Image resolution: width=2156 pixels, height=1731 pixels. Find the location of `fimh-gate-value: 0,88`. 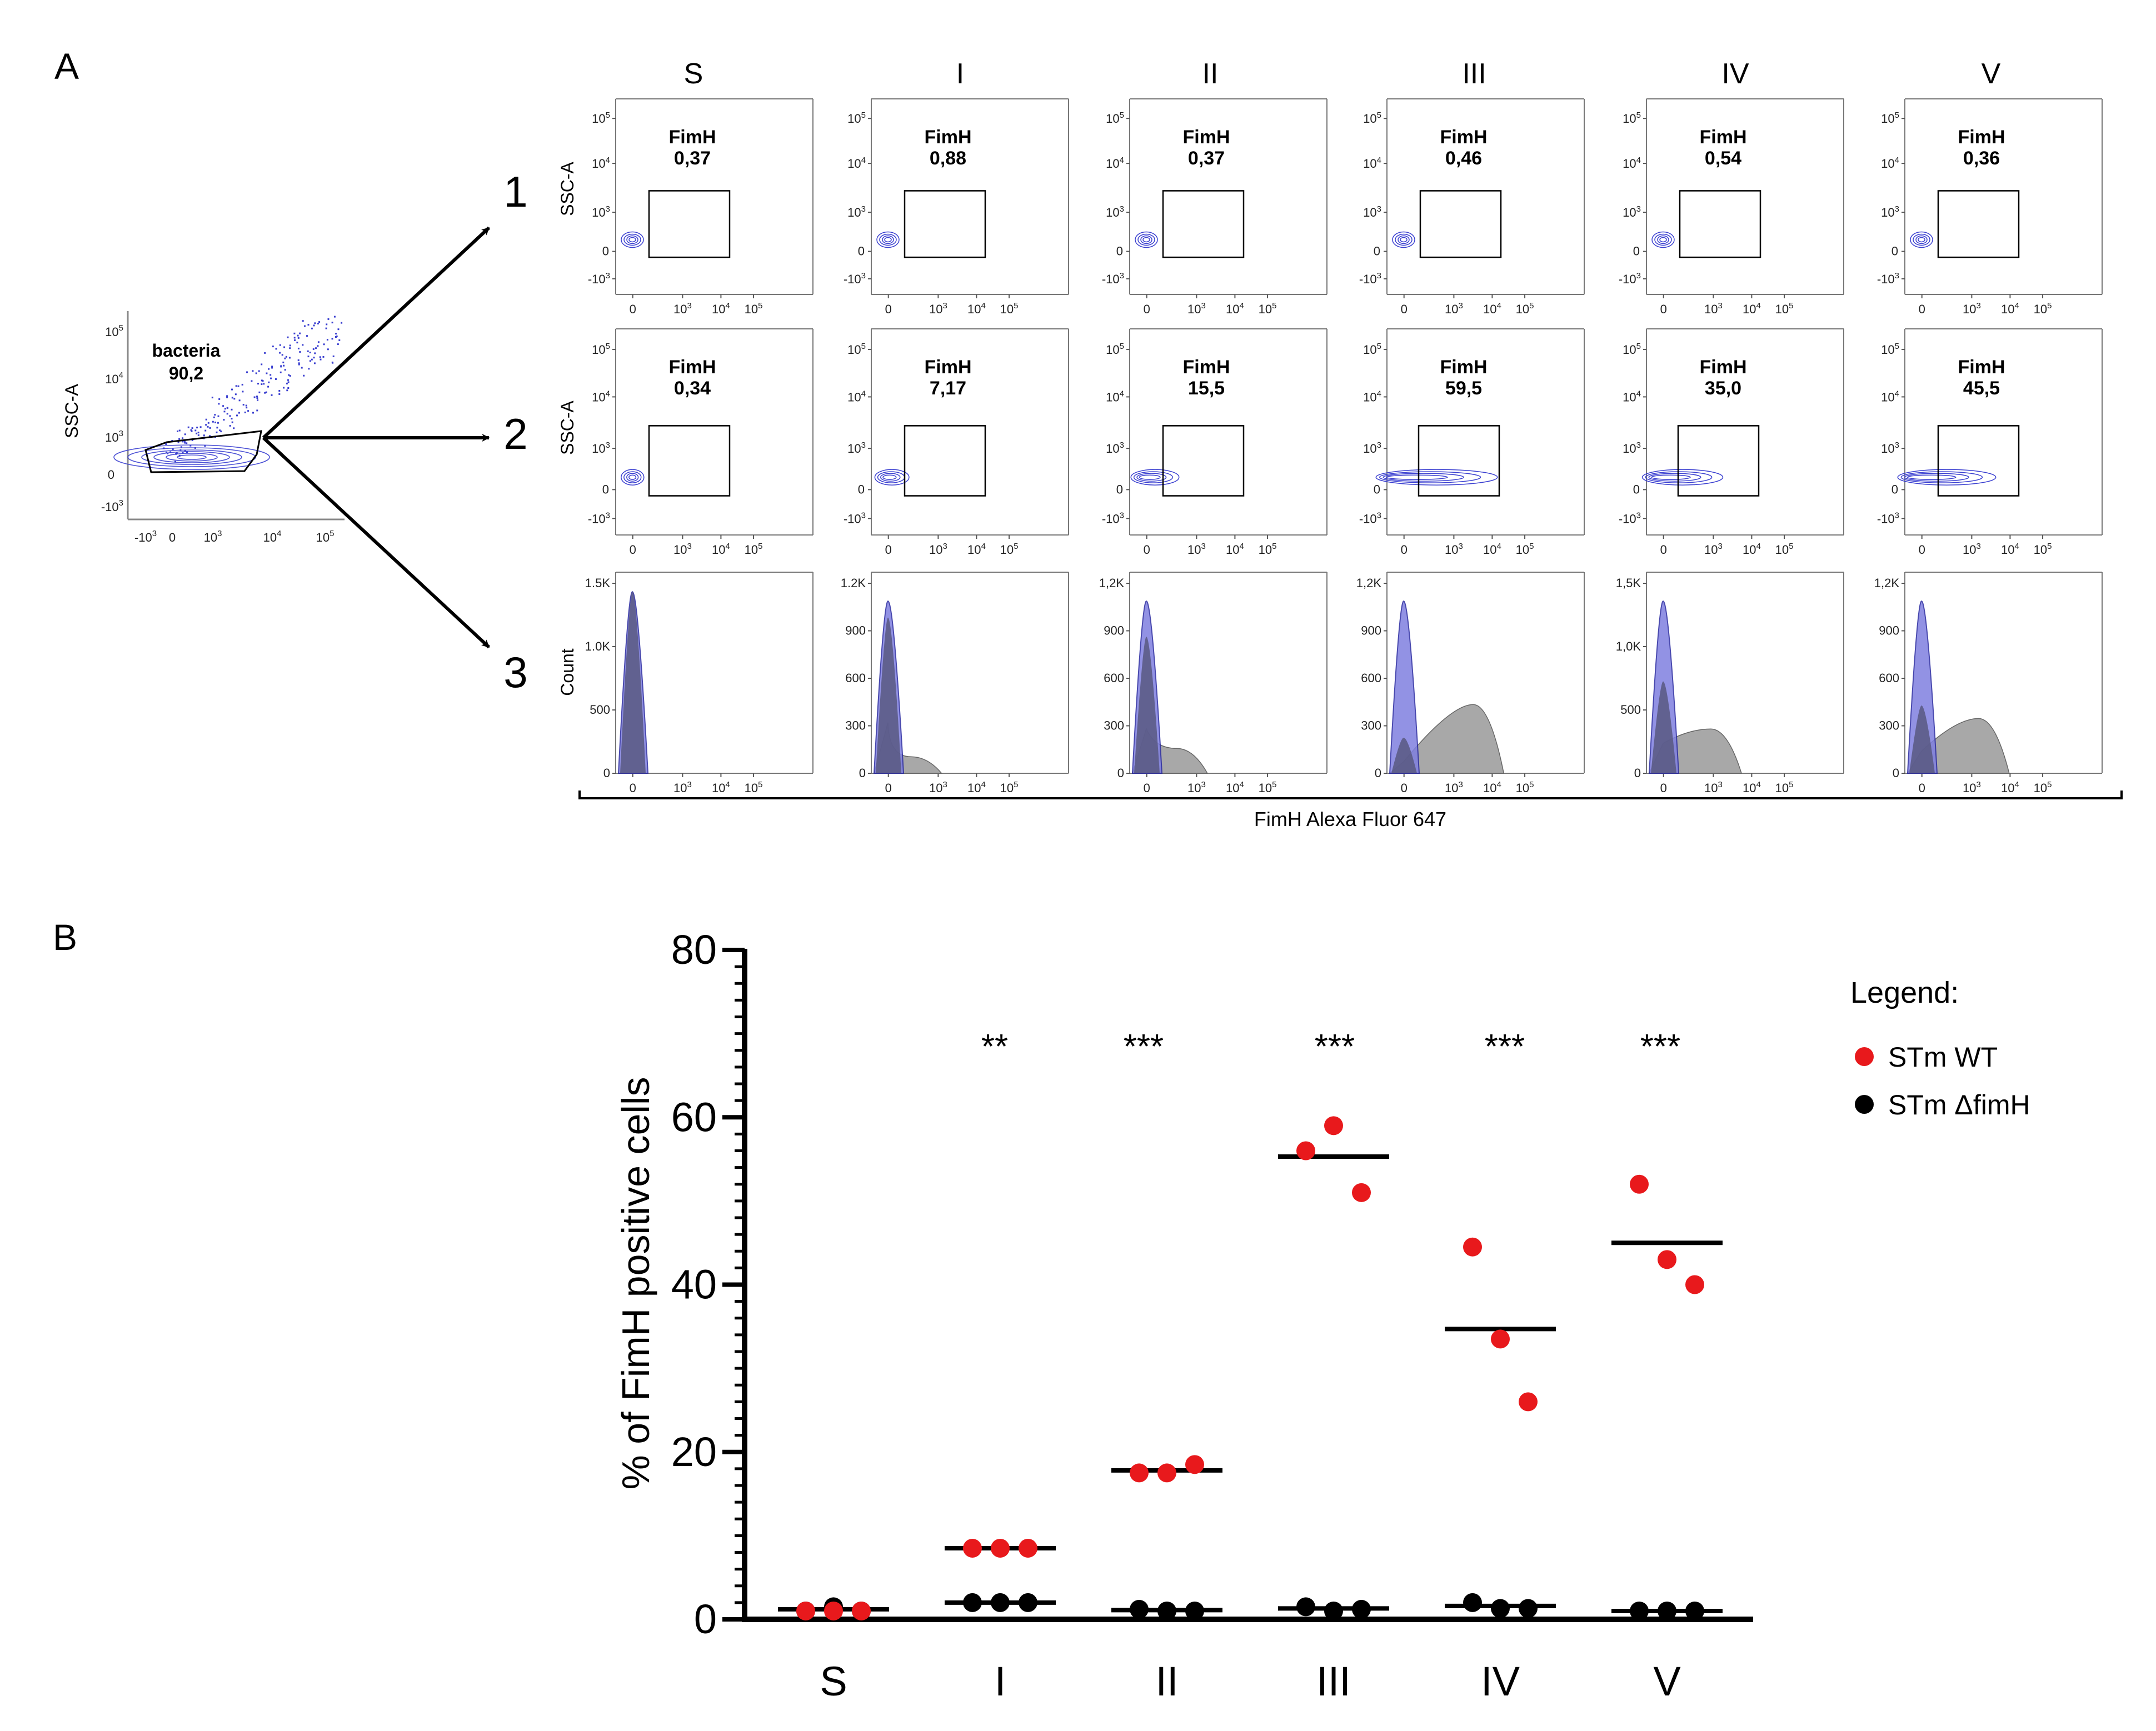

fimh-gate-value: 0,88 is located at coordinates (948, 158).